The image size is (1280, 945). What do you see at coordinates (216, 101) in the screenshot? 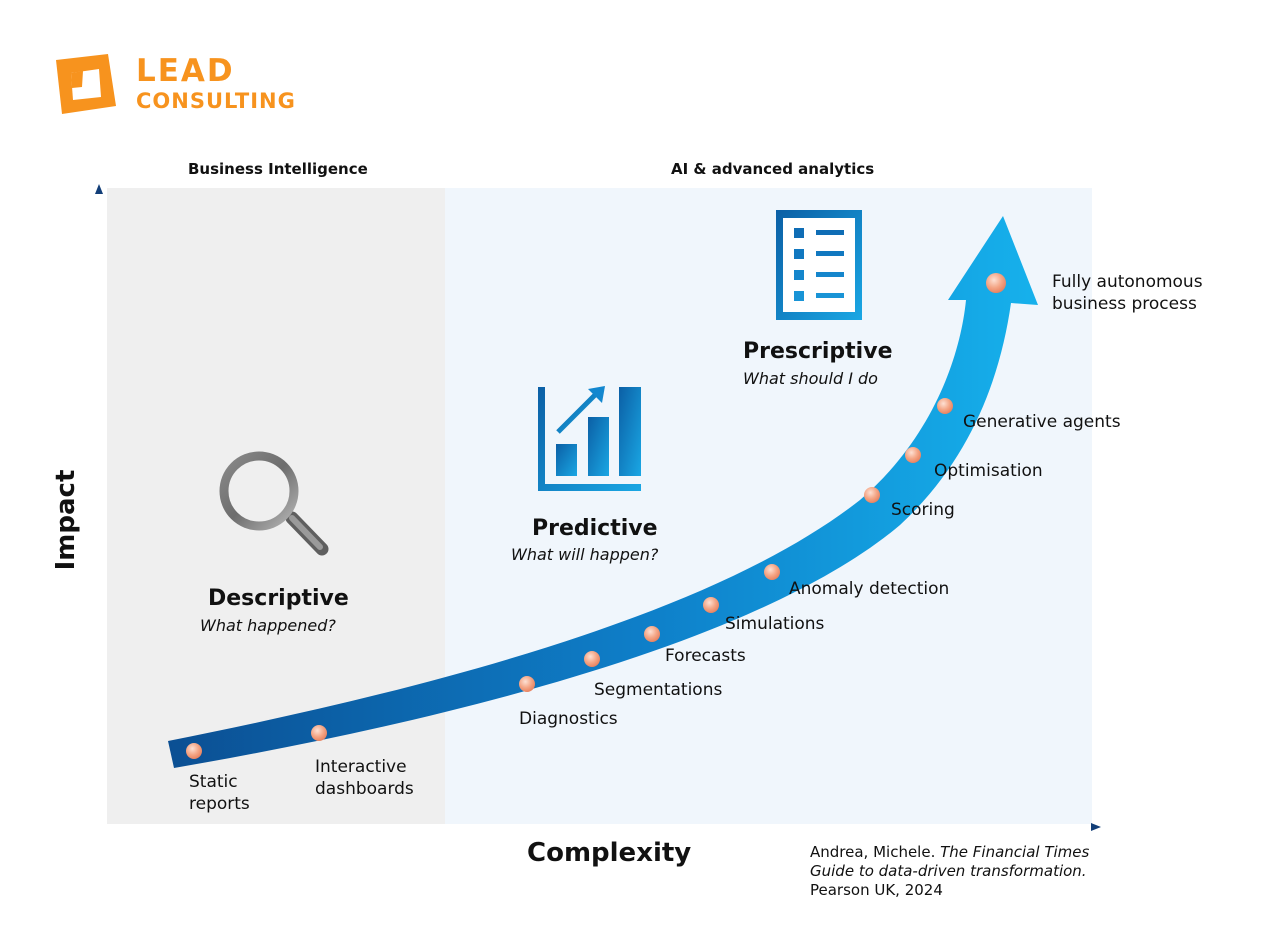
I see `brand-line-2: CONSULTING` at bounding box center [216, 101].